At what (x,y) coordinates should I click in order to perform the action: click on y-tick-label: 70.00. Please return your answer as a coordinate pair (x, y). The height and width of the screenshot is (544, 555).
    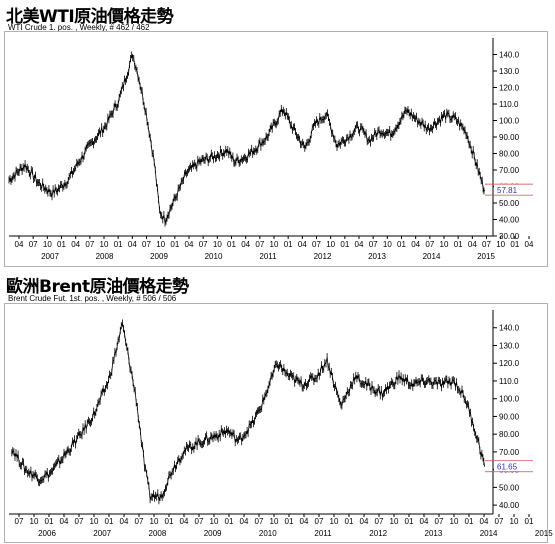
    Looking at the image, I should click on (509, 452).